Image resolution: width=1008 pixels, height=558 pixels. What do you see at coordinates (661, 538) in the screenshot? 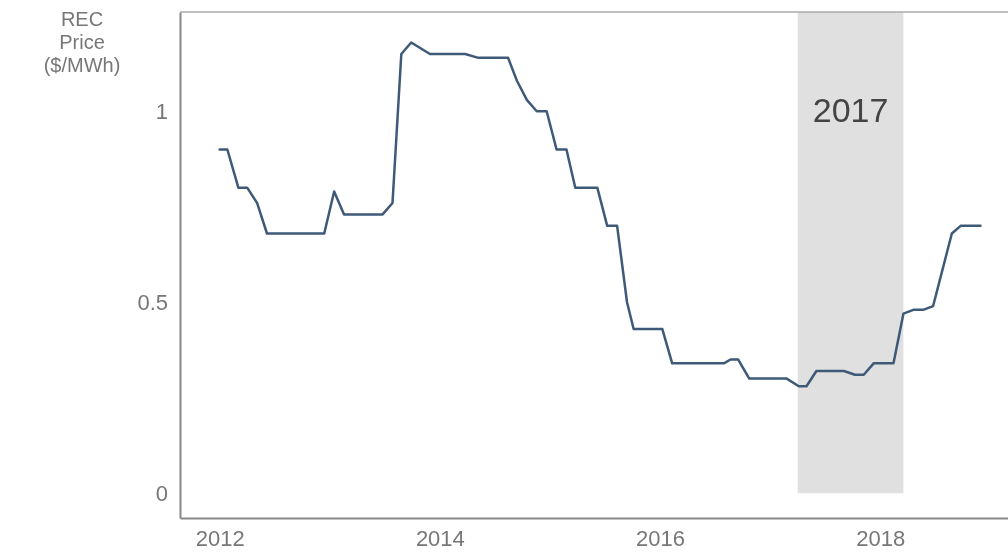
I see `x-tick-label: 2016` at bounding box center [661, 538].